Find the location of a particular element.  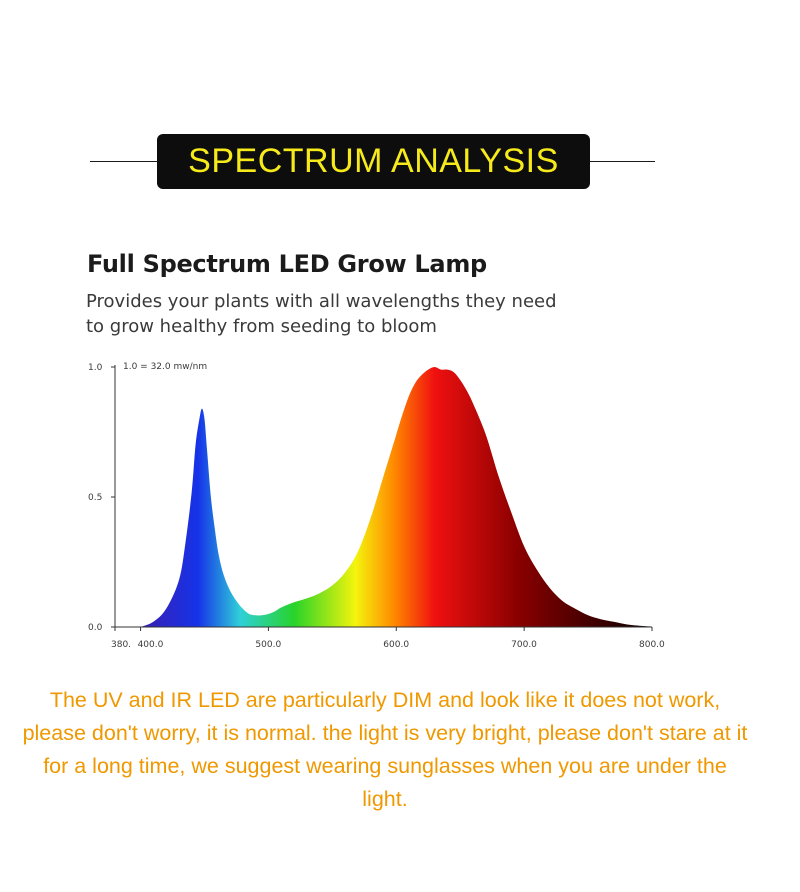

section-banner: SPECTRUM ANALYSIS is located at coordinates (373, 161).